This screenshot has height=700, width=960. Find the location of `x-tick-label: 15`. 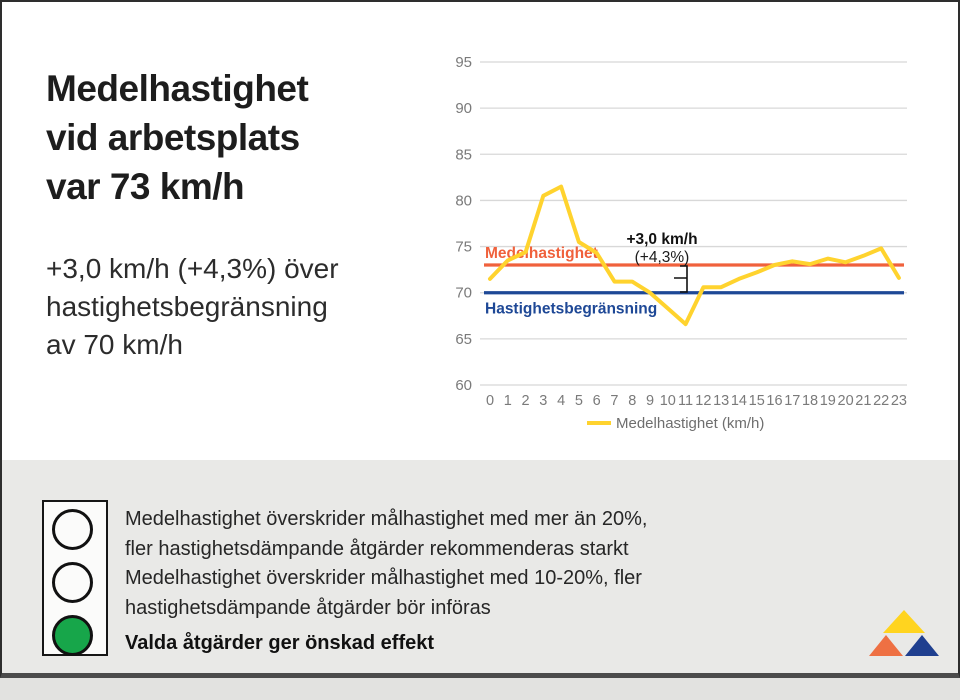

x-tick-label: 15 is located at coordinates (757, 401).